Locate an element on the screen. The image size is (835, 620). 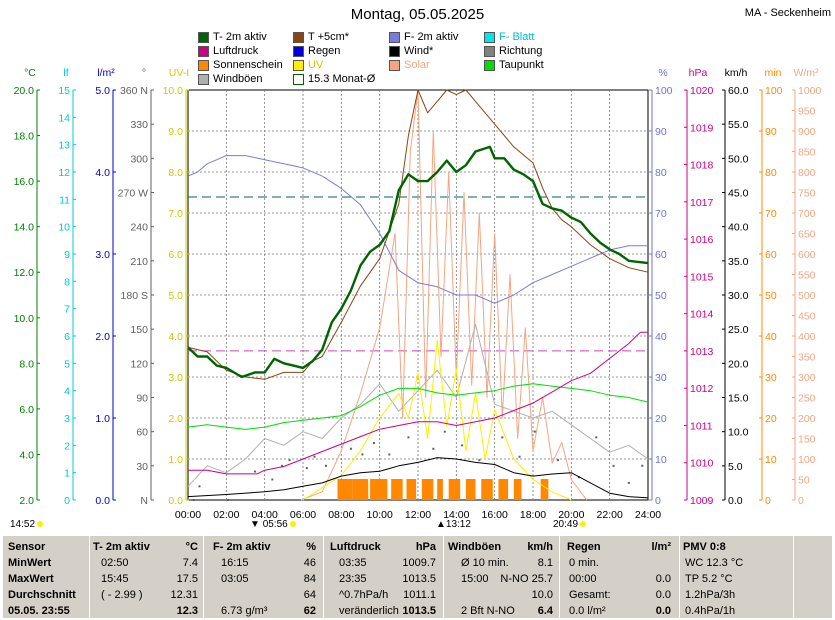
legend-item: UV is located at coordinates (308, 65).